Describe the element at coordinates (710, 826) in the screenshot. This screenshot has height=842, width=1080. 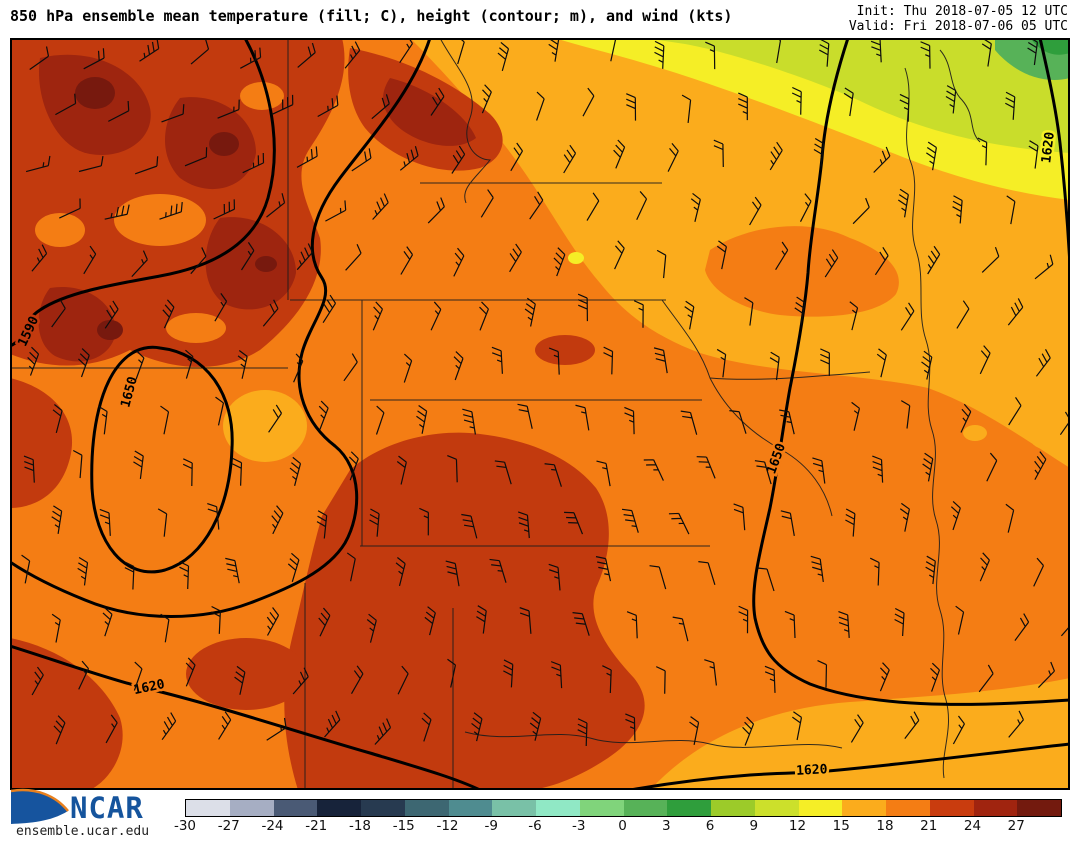
I see `colorbar-tick-label: 6` at that location.